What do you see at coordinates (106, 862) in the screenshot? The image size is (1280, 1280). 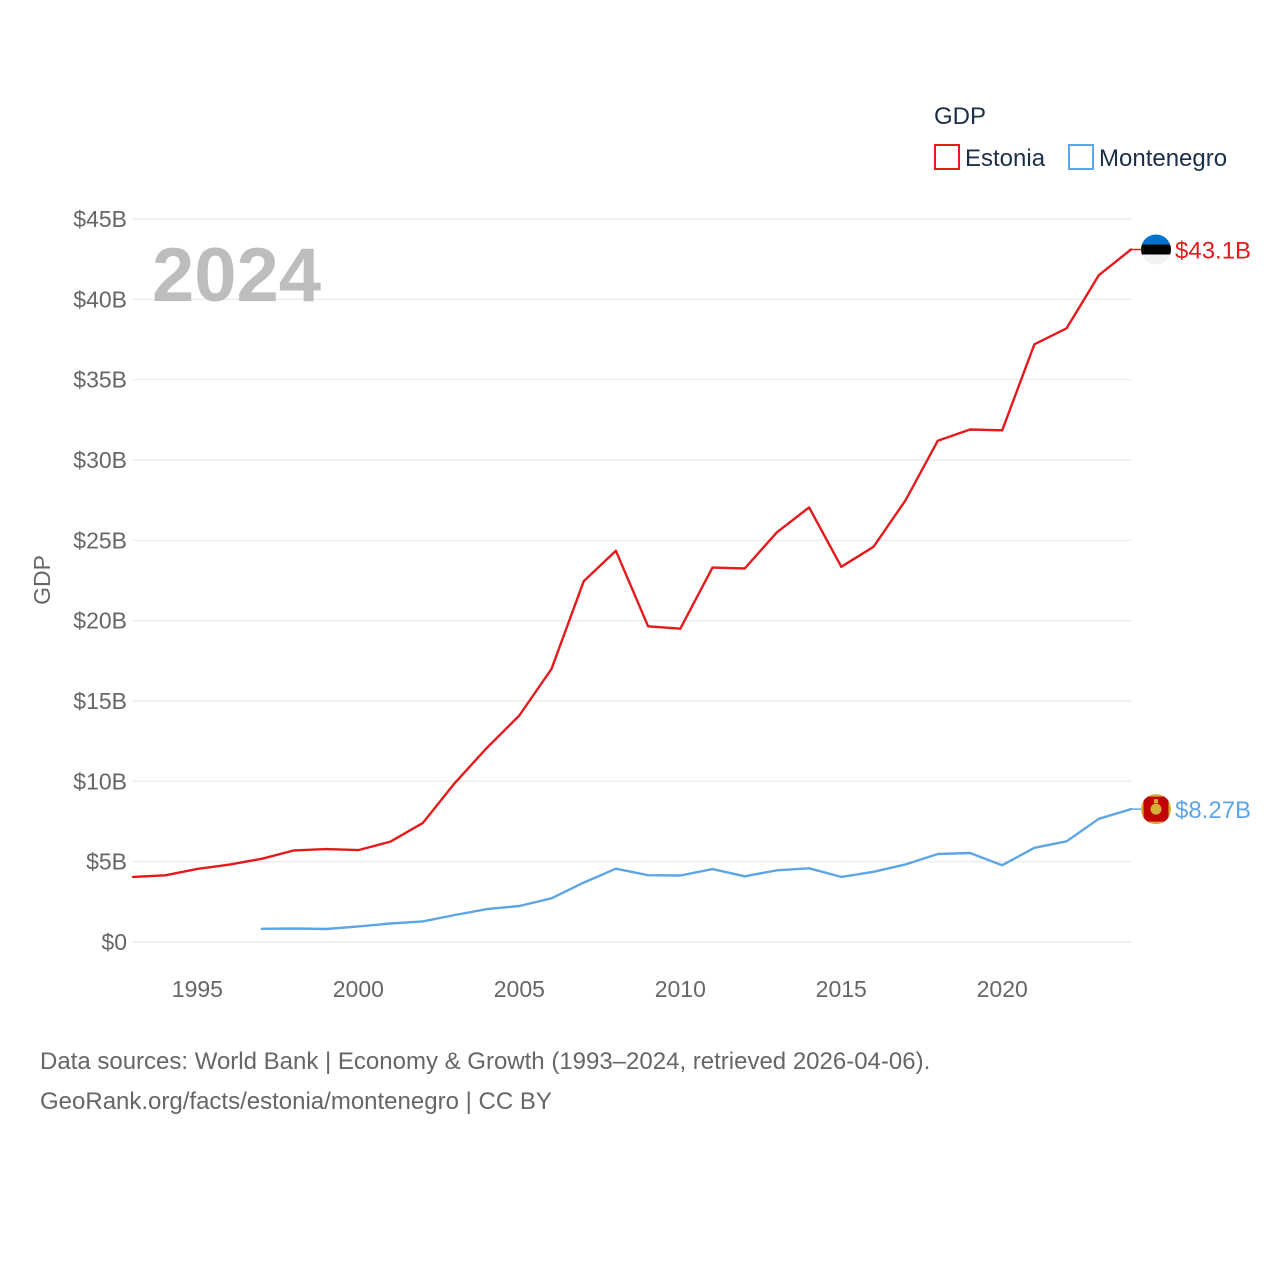 I see `y-tick-label: $5B` at bounding box center [106, 862].